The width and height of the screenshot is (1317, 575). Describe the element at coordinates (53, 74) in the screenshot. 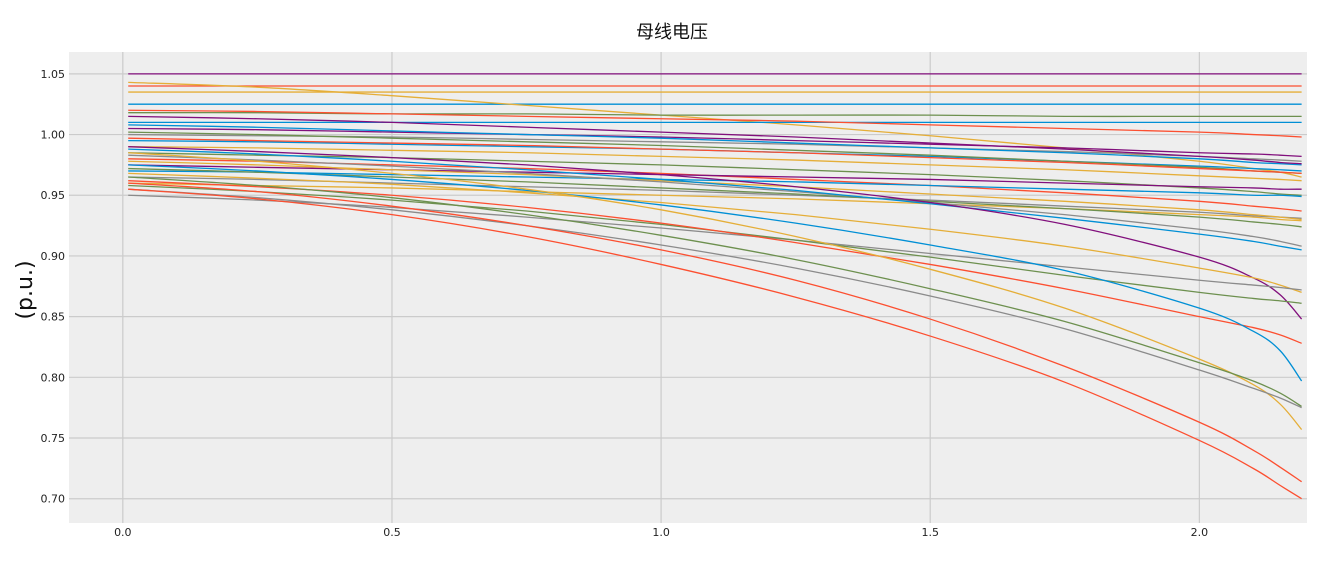

I see `y-tick-label: 1.05` at that location.